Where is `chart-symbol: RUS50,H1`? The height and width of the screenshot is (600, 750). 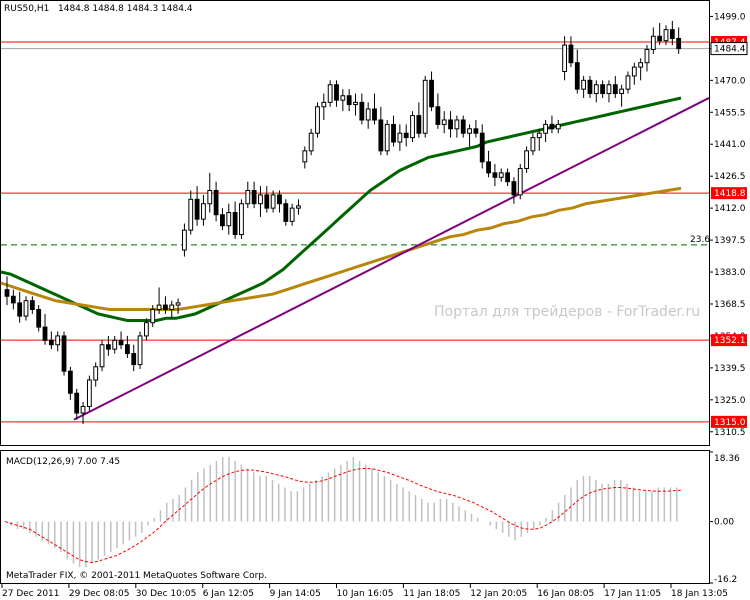 chart-symbol: RUS50,H1 is located at coordinates (26, 9).